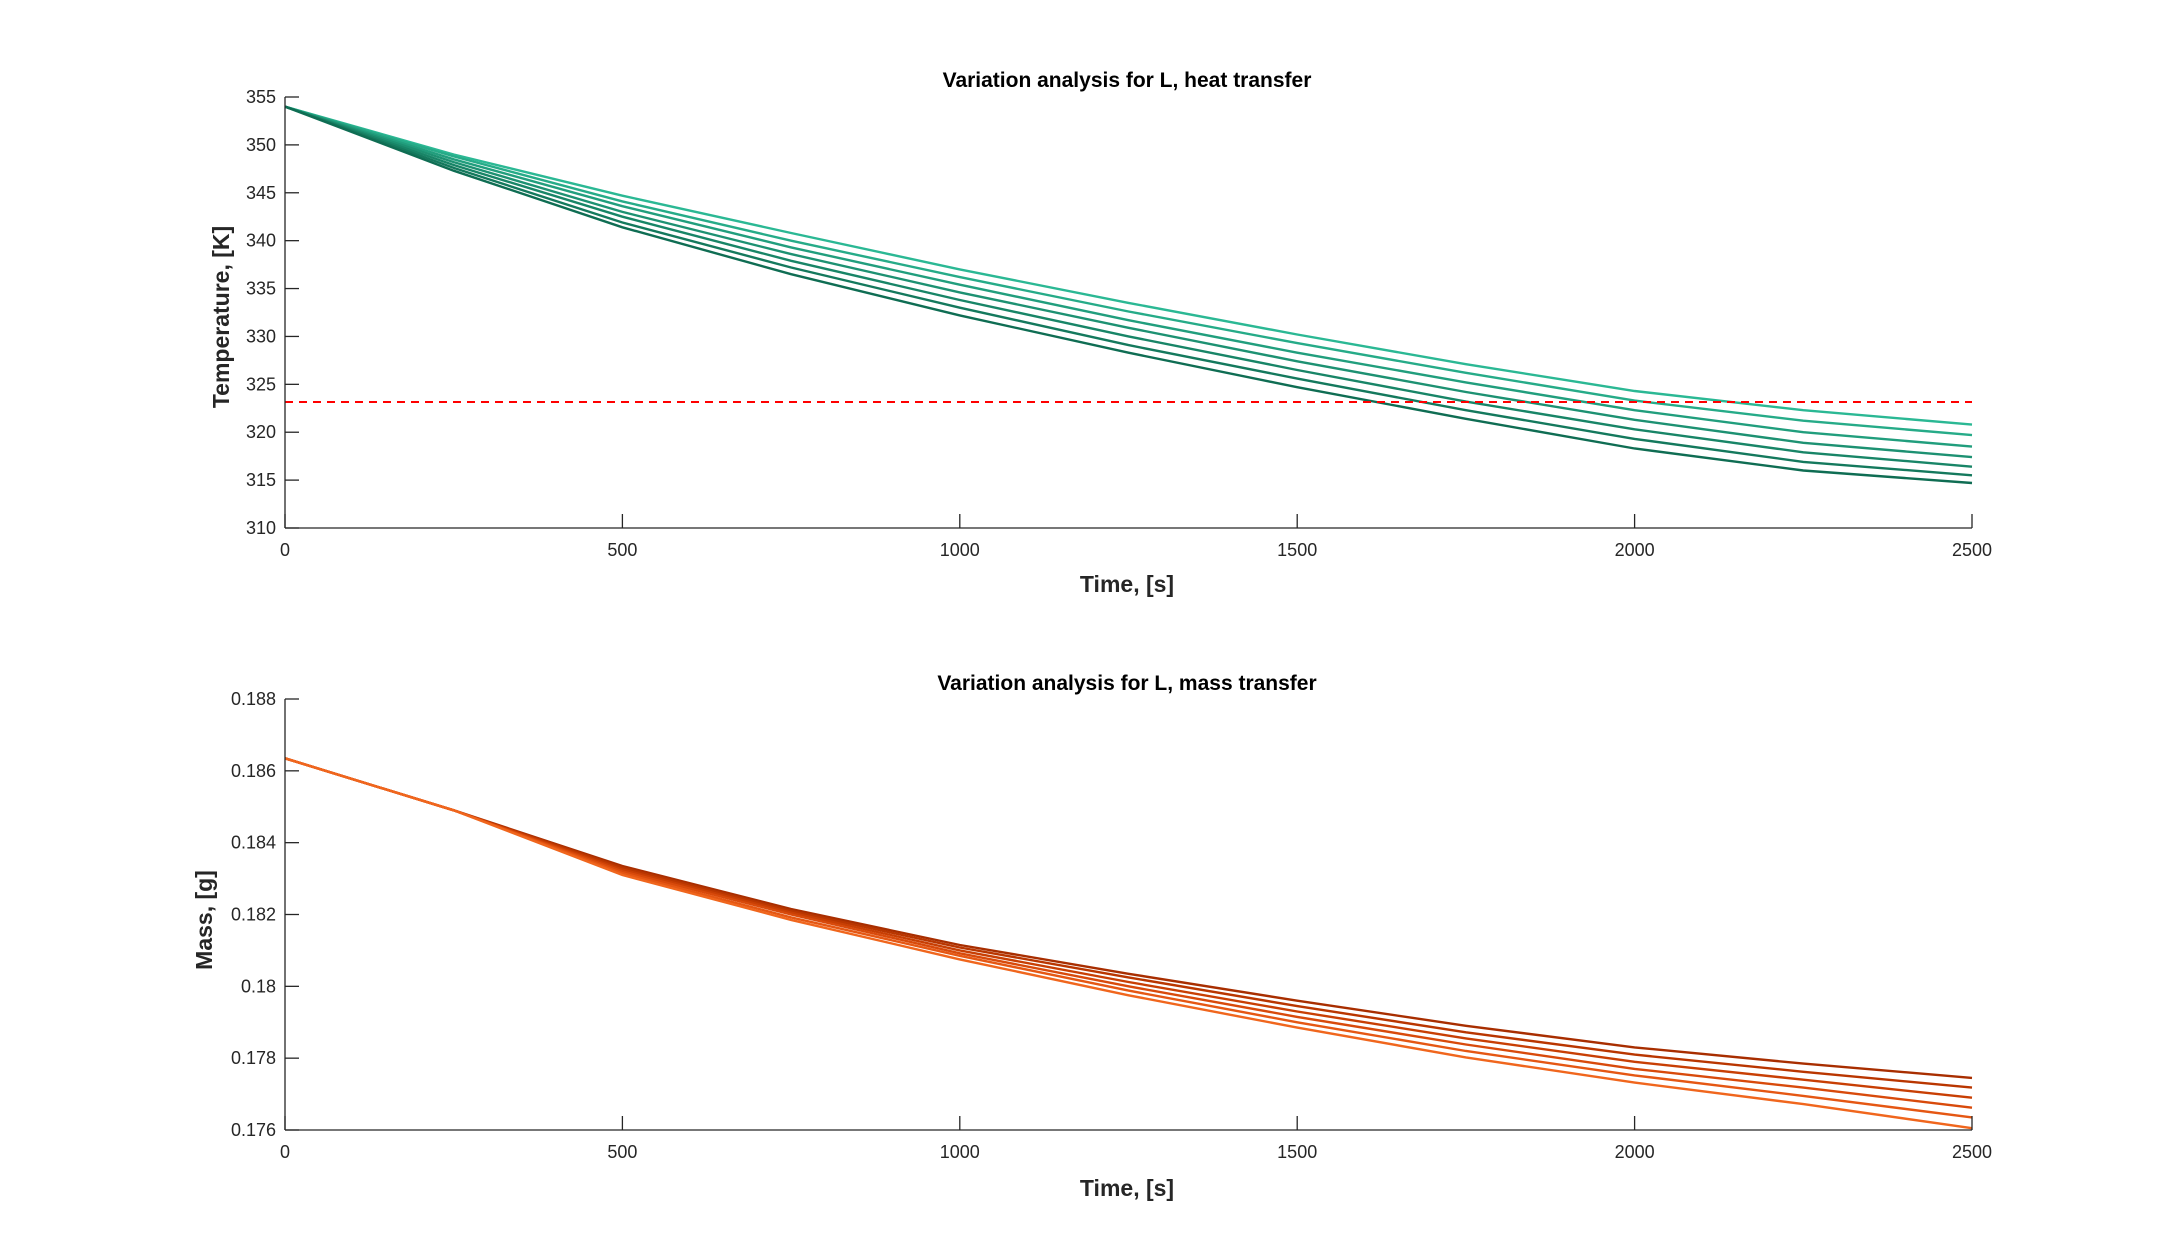 Image resolution: width=2160 pixels, height=1259 pixels. Describe the element at coordinates (1136, 537) in the screenshot. I see `heat-transfer-x-ticks: 0 500 1000 1500 2000 2500` at that location.